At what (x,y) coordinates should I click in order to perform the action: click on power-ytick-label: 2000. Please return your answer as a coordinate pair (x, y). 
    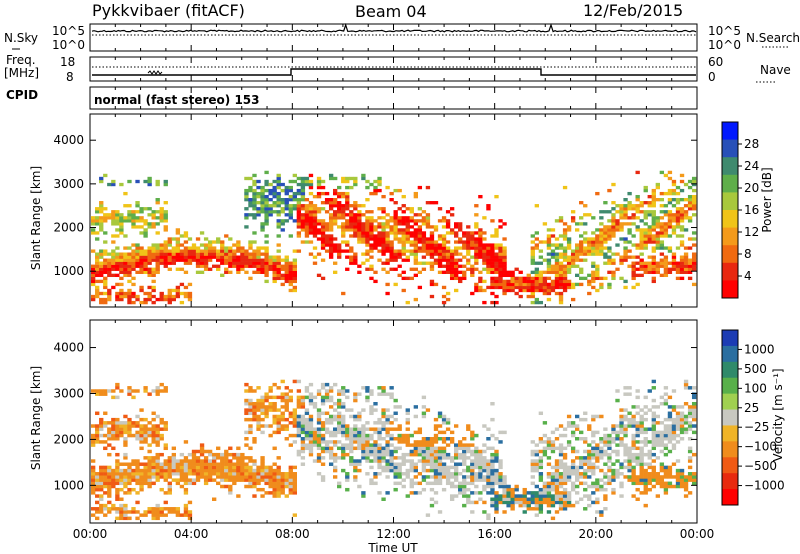
    Looking at the image, I should click on (68, 228).